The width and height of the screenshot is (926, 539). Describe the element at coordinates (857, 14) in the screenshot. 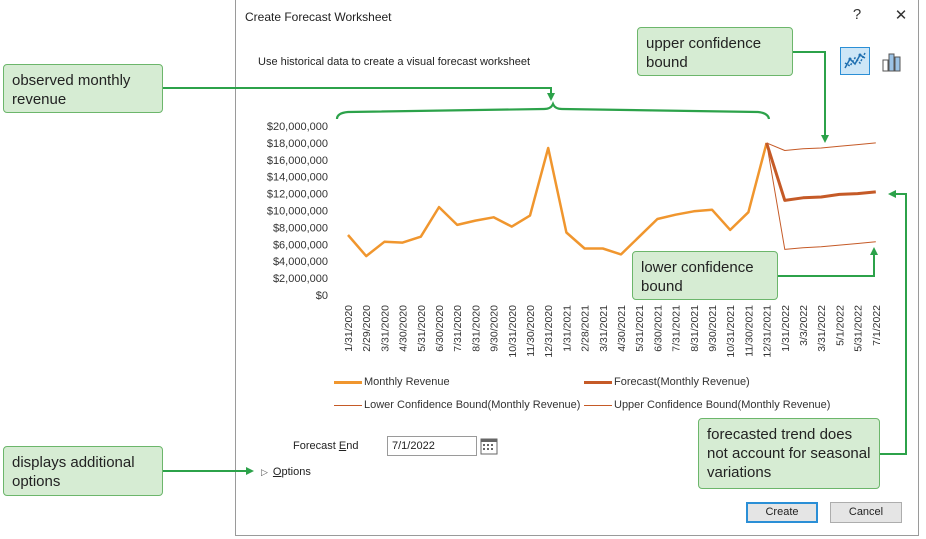

I see `help-button: ?` at that location.